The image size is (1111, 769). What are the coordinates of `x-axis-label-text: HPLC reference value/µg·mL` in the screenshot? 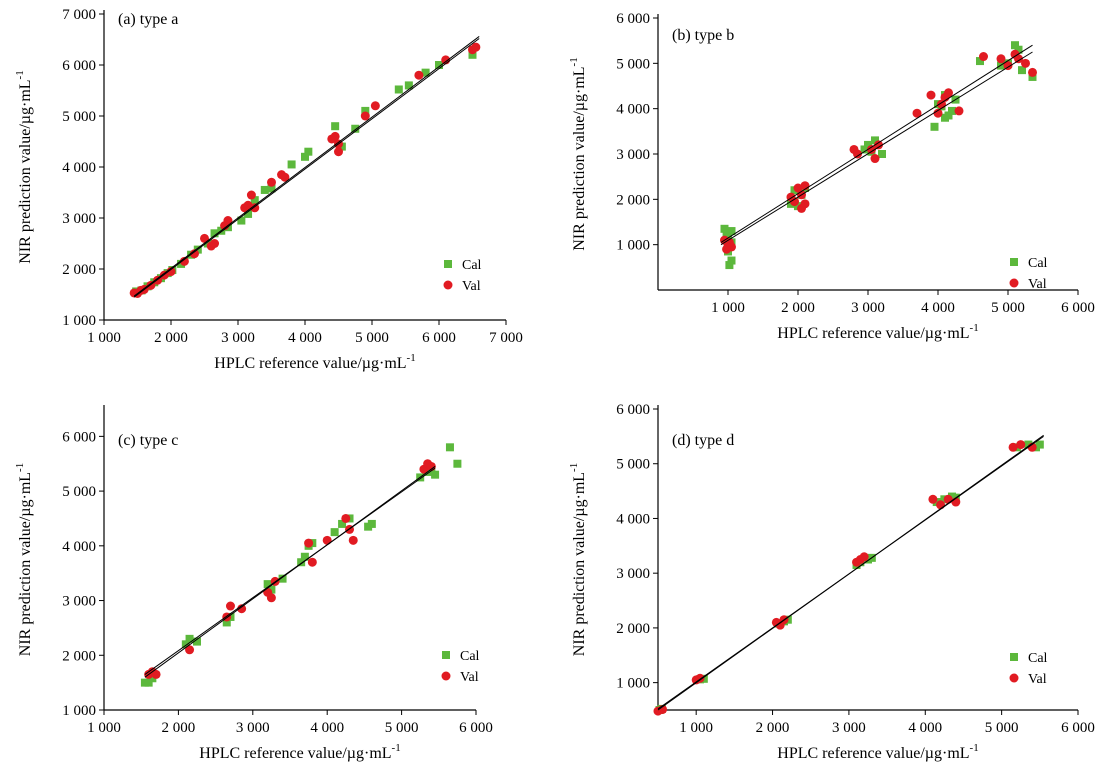 It's located at (873, 333).